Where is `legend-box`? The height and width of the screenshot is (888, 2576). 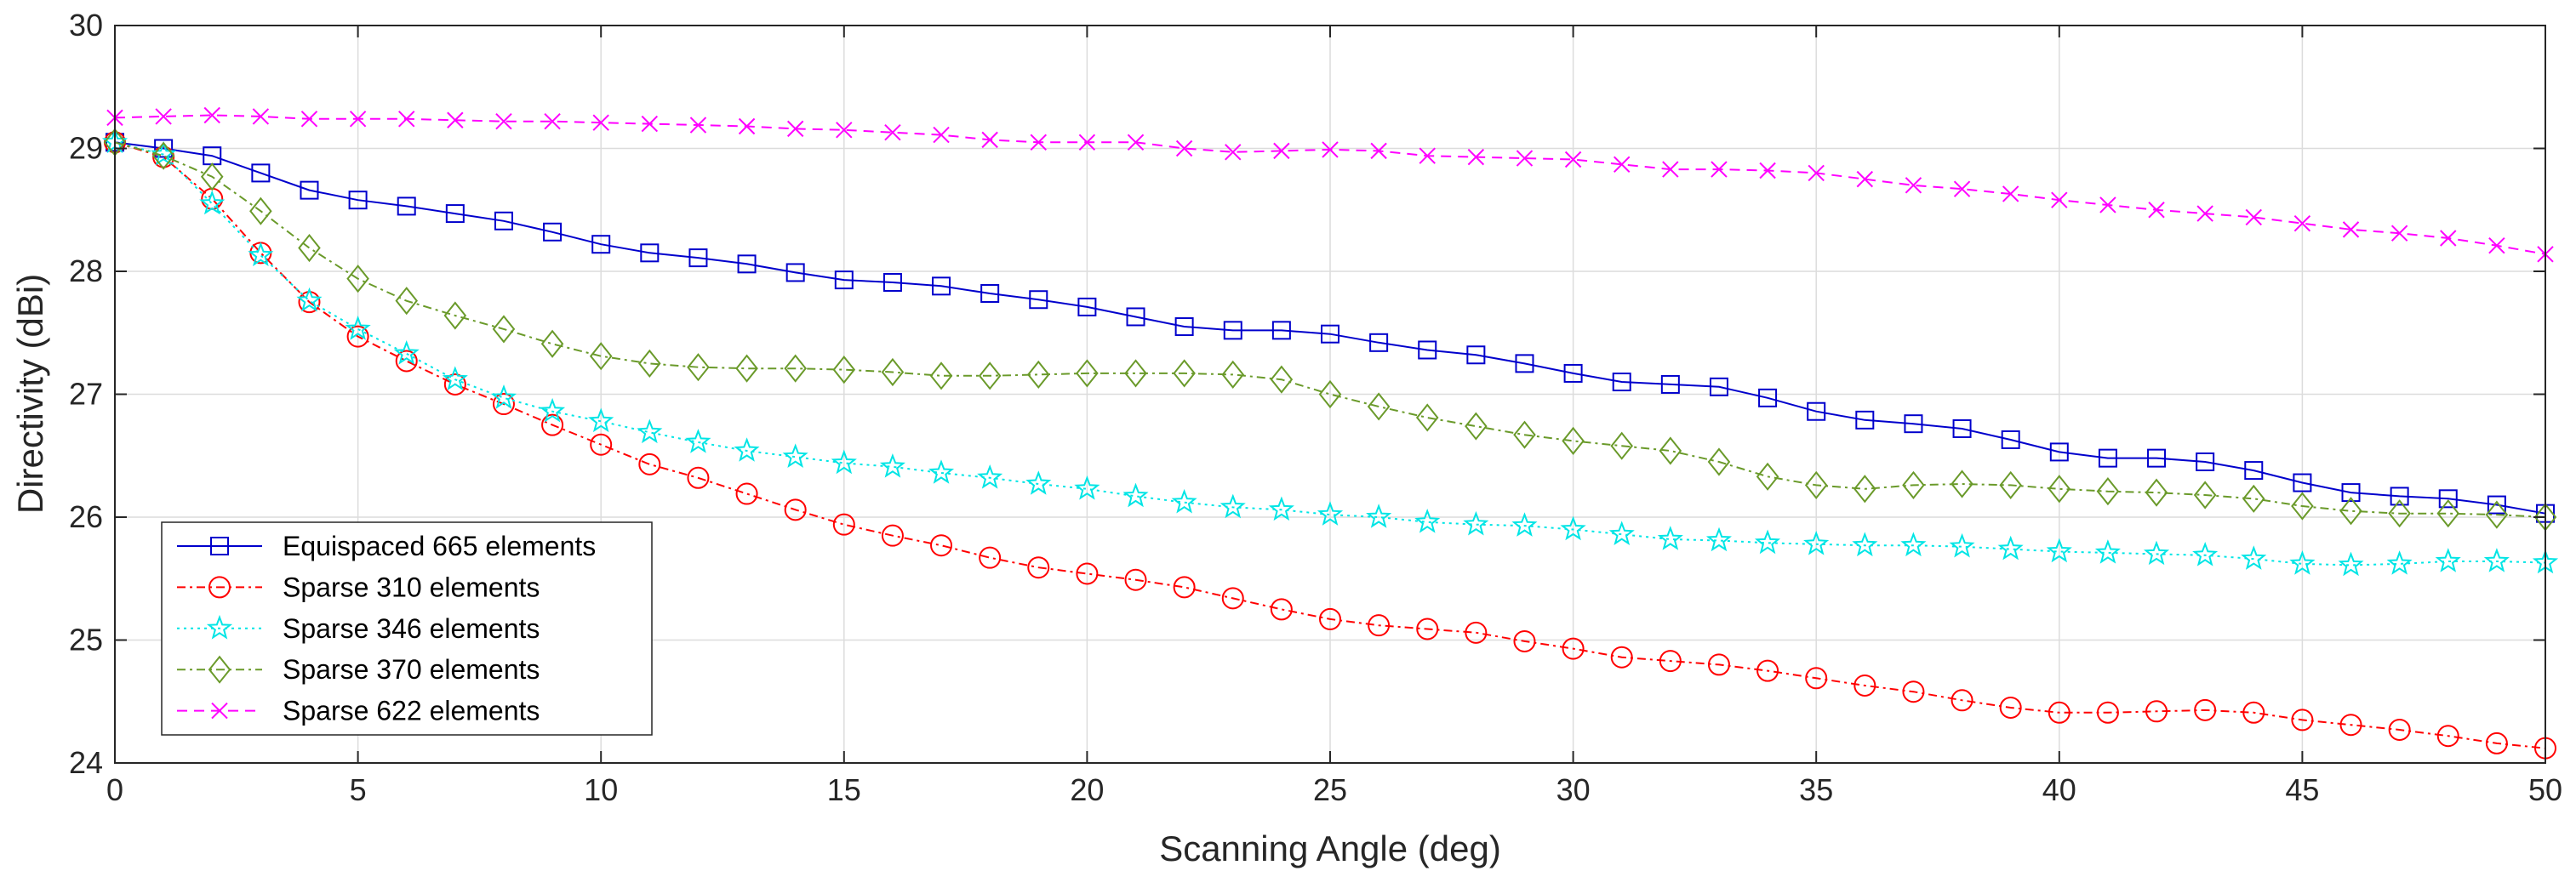
legend-box is located at coordinates (407, 628).